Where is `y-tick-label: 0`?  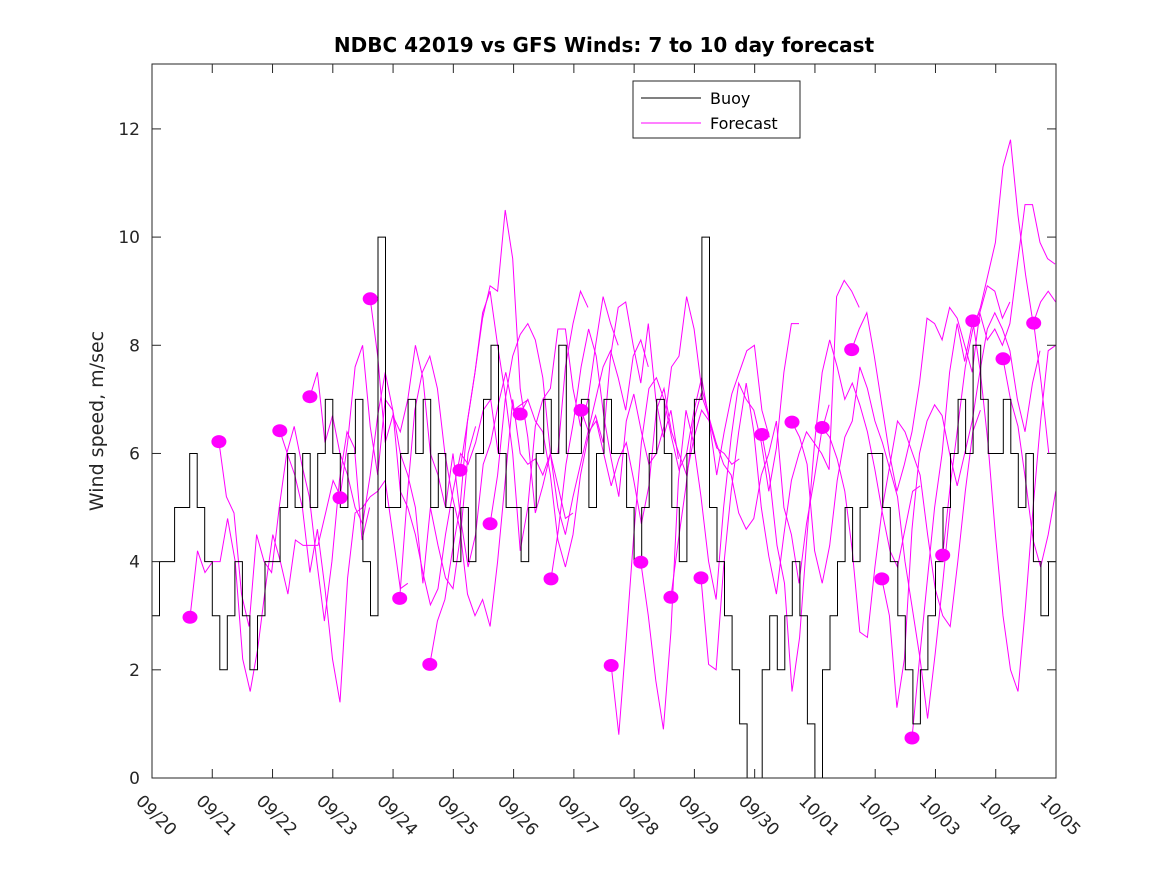 y-tick-label: 0 is located at coordinates (134, 779).